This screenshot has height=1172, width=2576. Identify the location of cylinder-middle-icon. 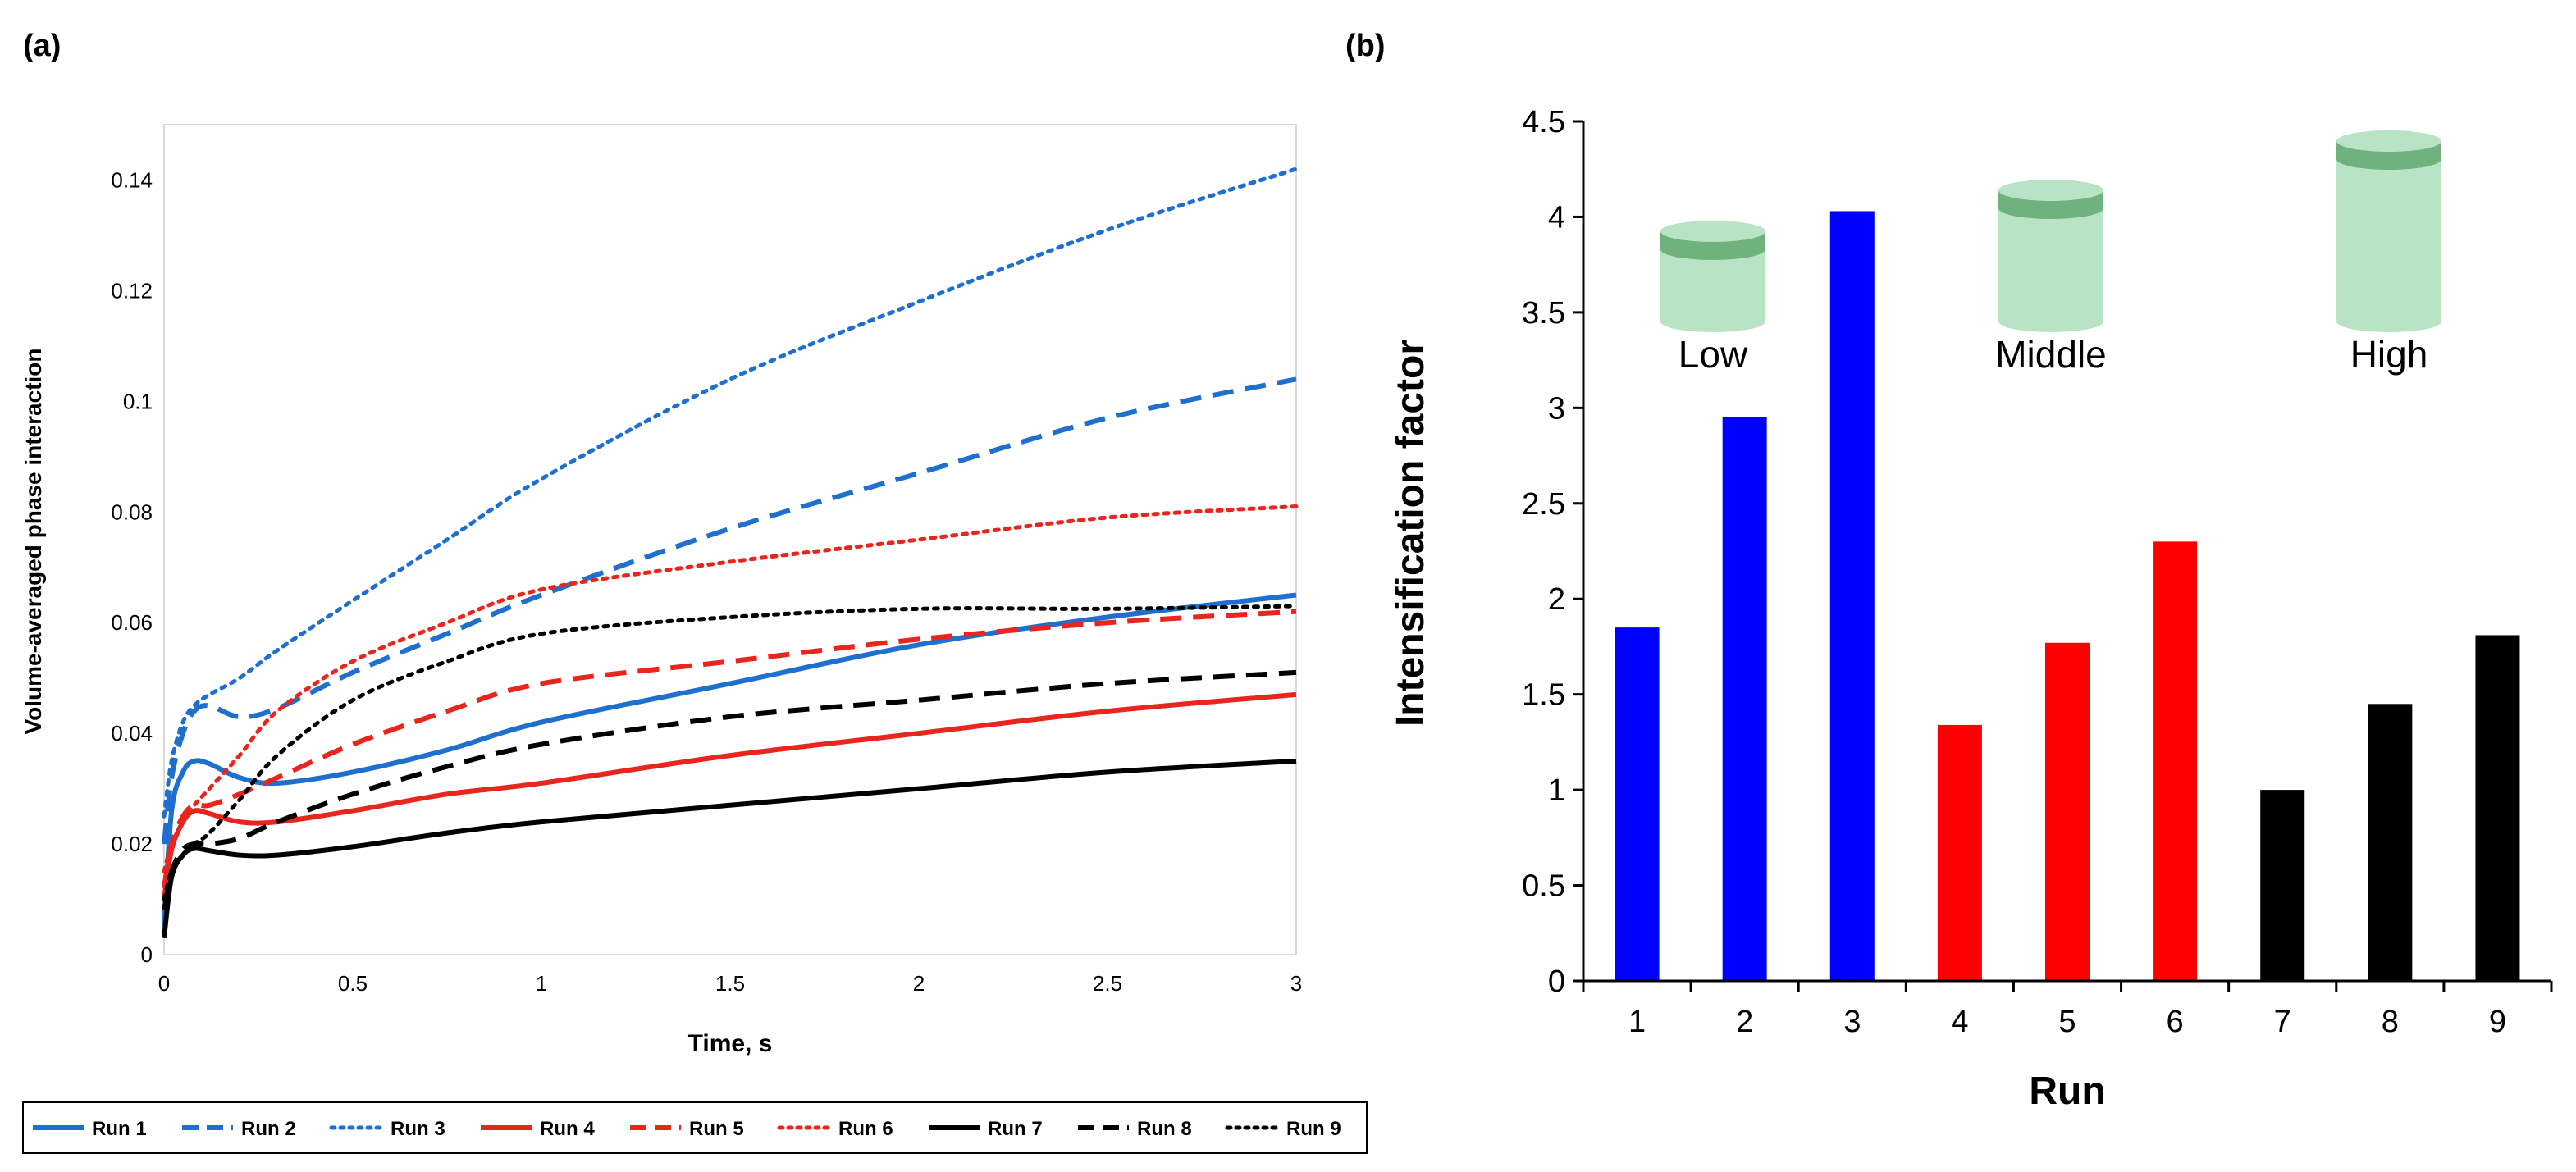
(2050, 256).